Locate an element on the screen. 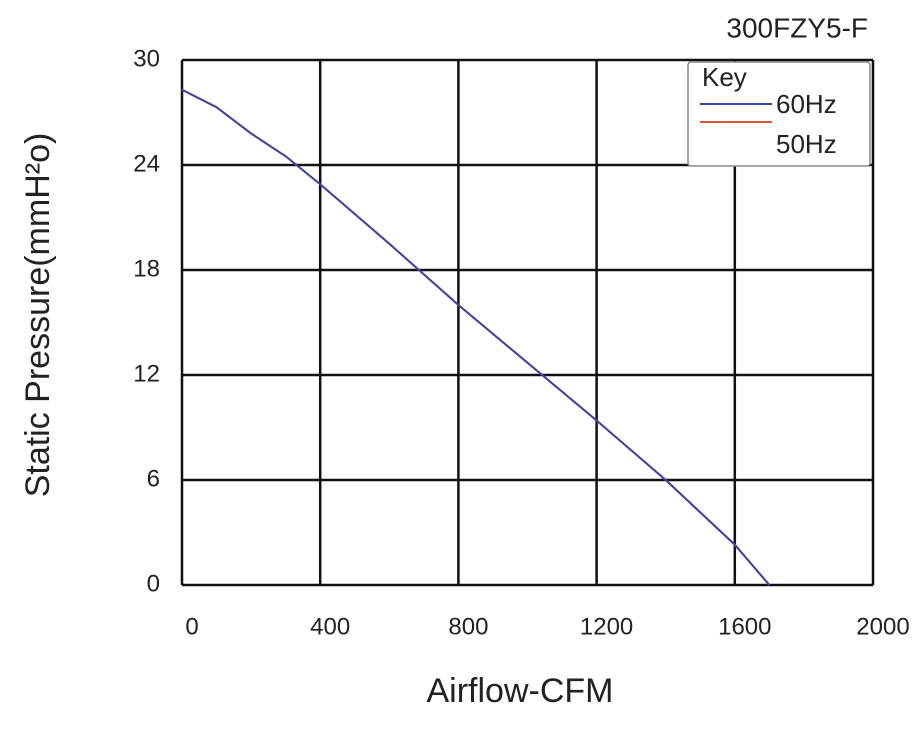 Image resolution: width=921 pixels, height=730 pixels. legend-title: Key is located at coordinates (724, 77).